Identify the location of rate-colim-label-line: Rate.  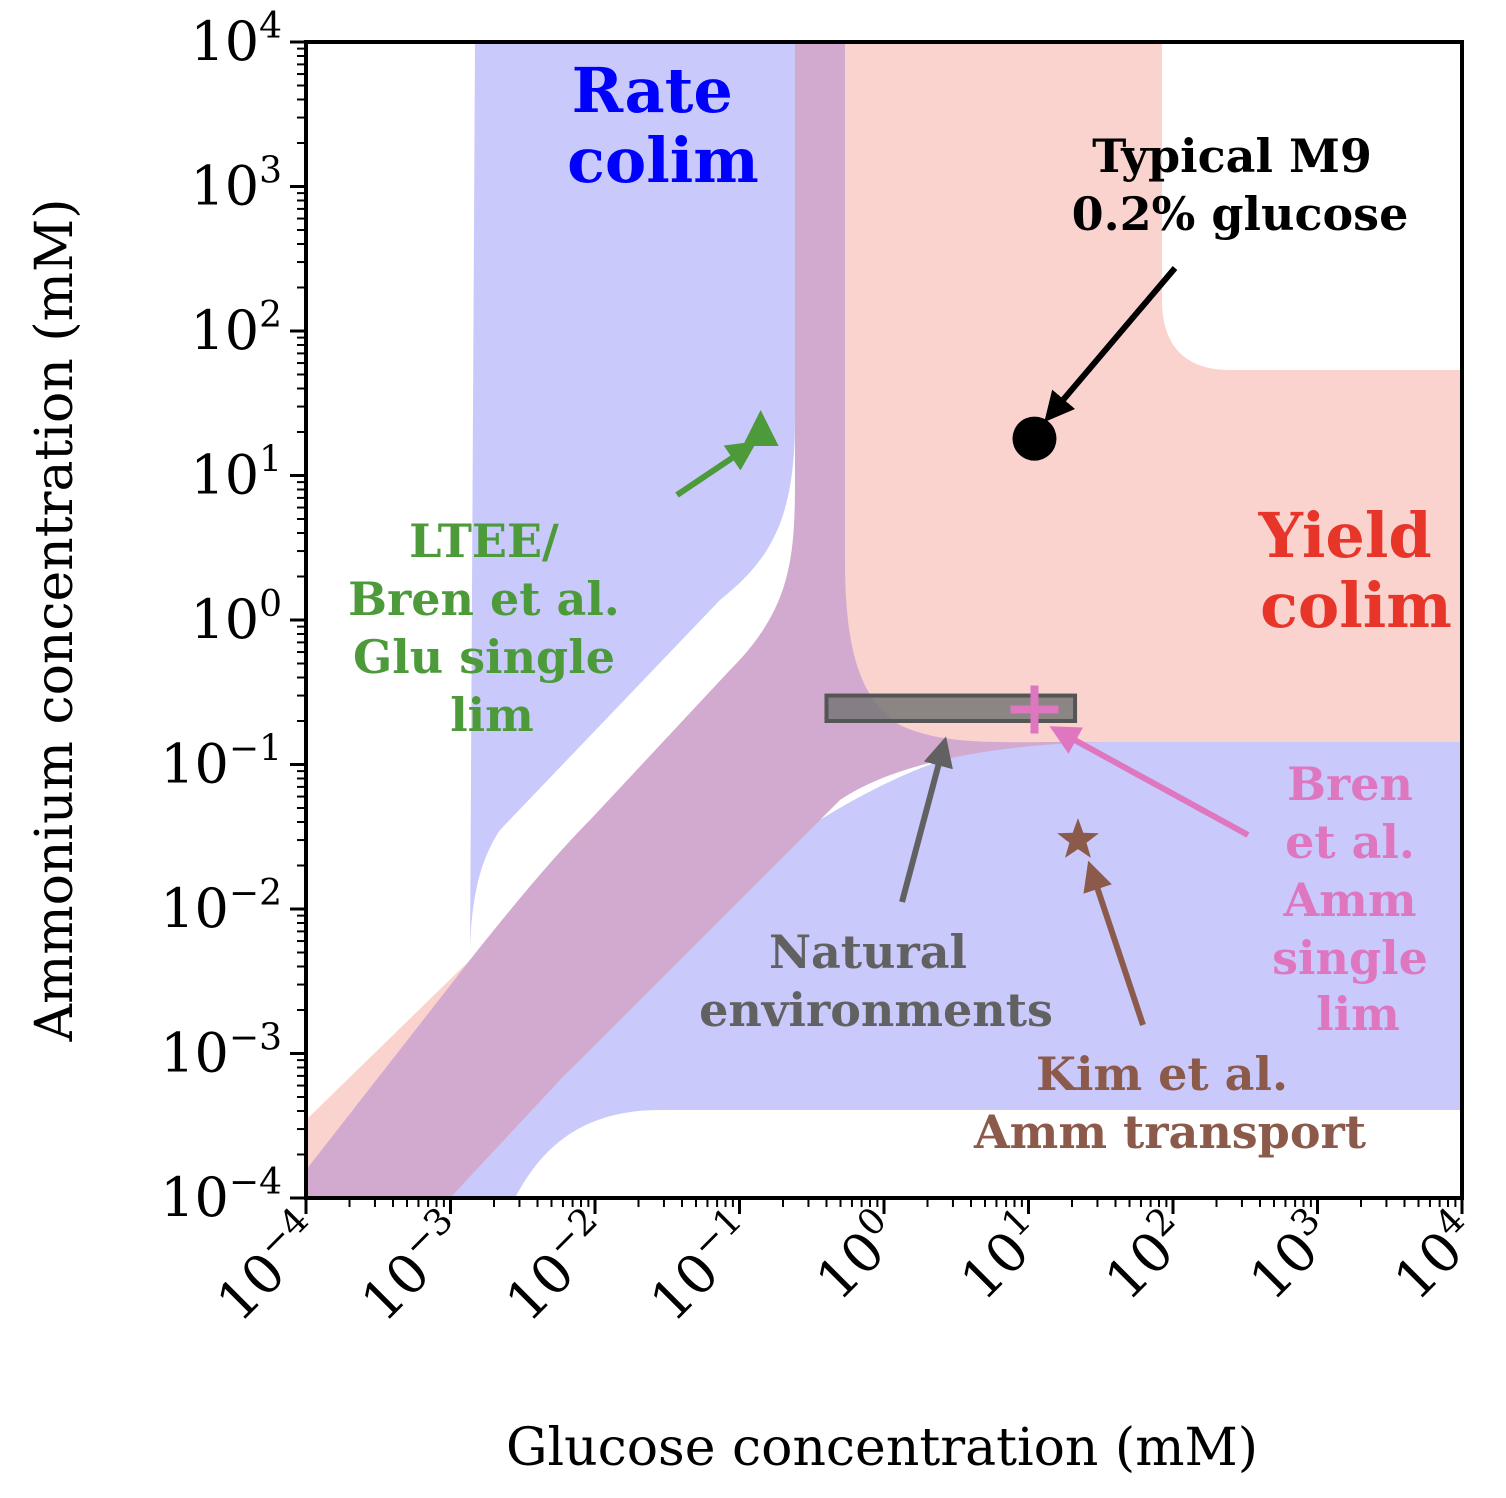
(652, 90).